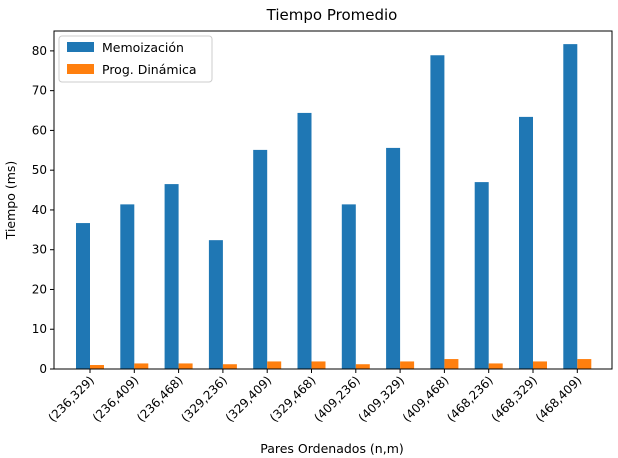  What do you see at coordinates (143, 47) in the screenshot?
I see `legend-label-0: Memoización` at bounding box center [143, 47].